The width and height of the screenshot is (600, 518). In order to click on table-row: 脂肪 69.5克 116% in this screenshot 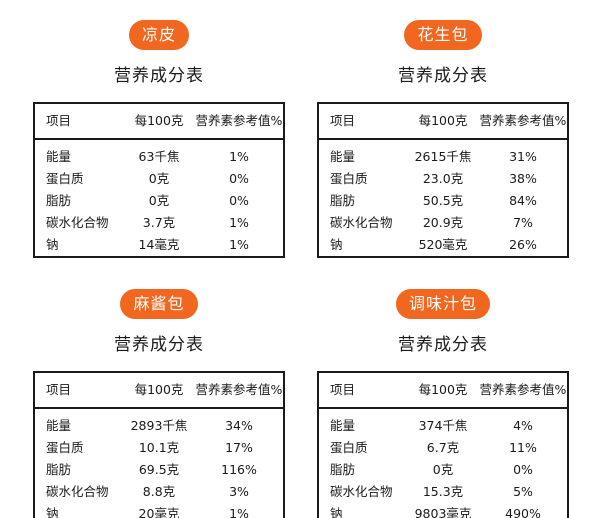, I will do `click(159, 470)`.